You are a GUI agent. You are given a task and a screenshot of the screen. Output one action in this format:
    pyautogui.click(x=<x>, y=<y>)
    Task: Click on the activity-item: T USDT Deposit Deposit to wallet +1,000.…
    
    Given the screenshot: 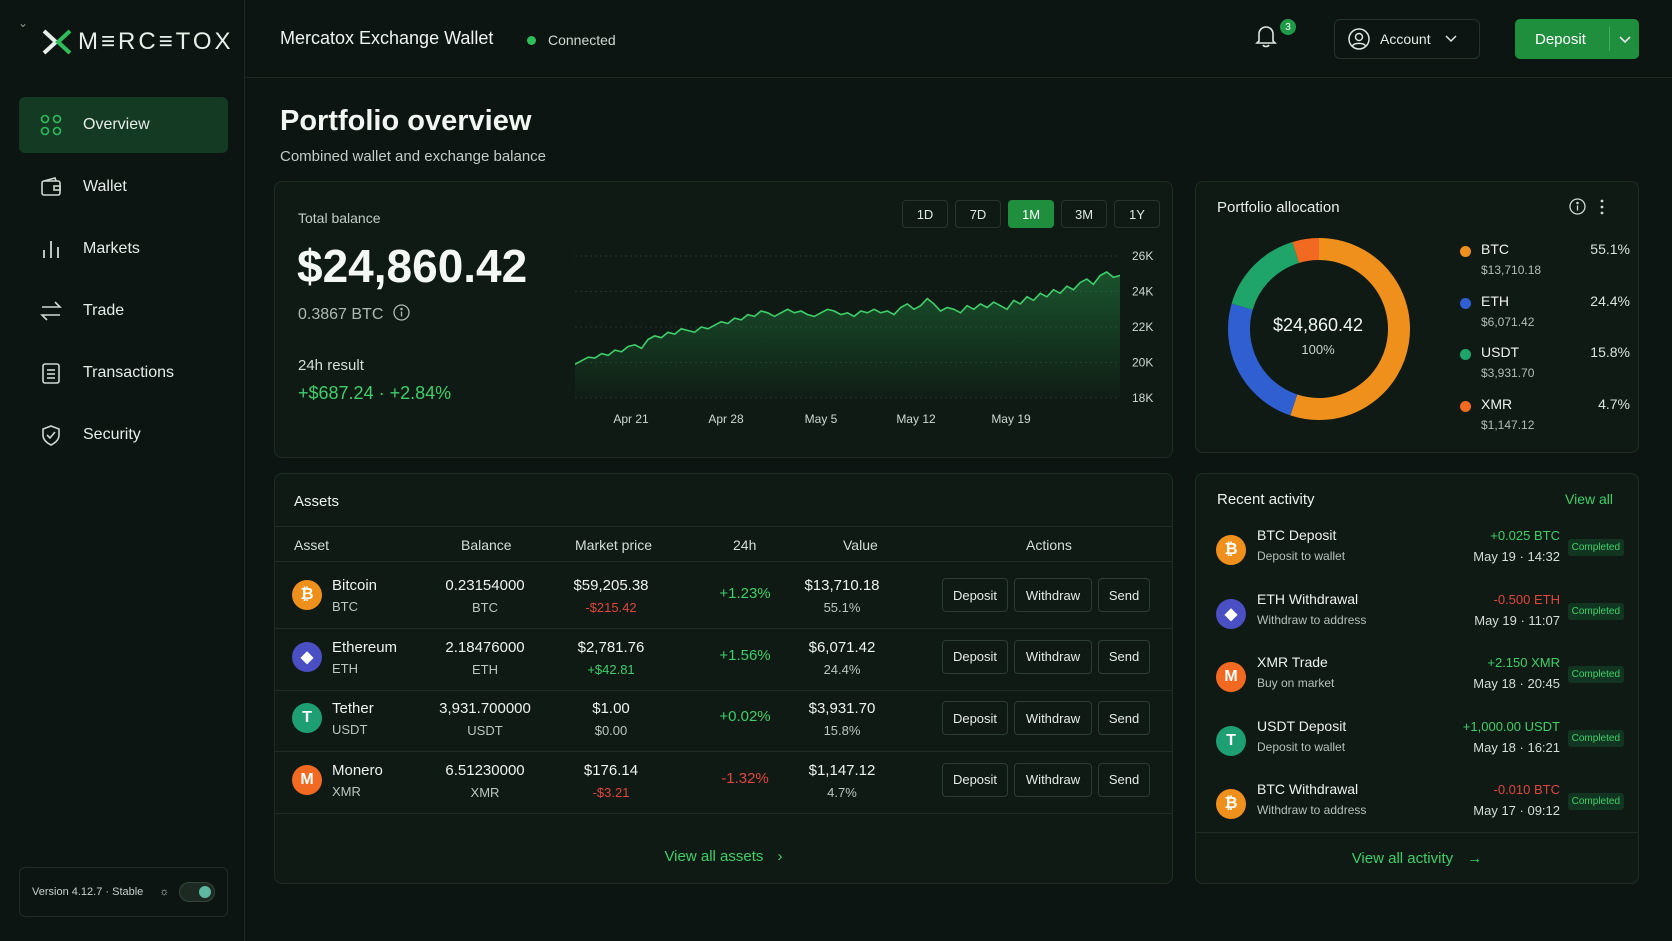 What is the action you would take?
    pyautogui.click(x=1417, y=749)
    